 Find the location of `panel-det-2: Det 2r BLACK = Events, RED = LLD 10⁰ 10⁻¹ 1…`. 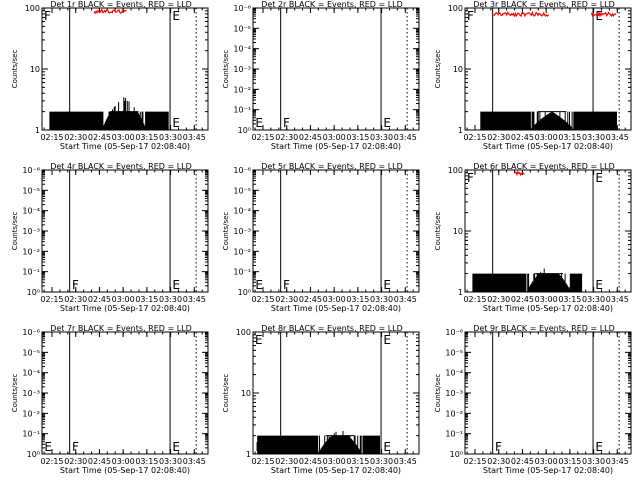

panel-det-2: Det 2r BLACK = Events, RED = LLD 10⁰ 10⁻¹ 1… is located at coordinates (321, 75).